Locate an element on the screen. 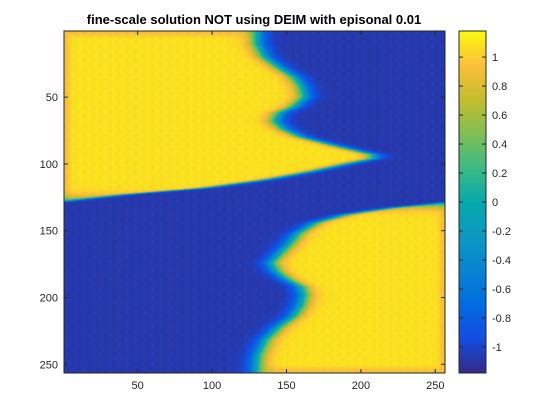 This screenshot has height=420, width=560. colorbar: 1 0.8 0.6 0.4 0.2 0 -0.2 -0.4 -0.6 -0.8 -1 is located at coordinates (484, 202).